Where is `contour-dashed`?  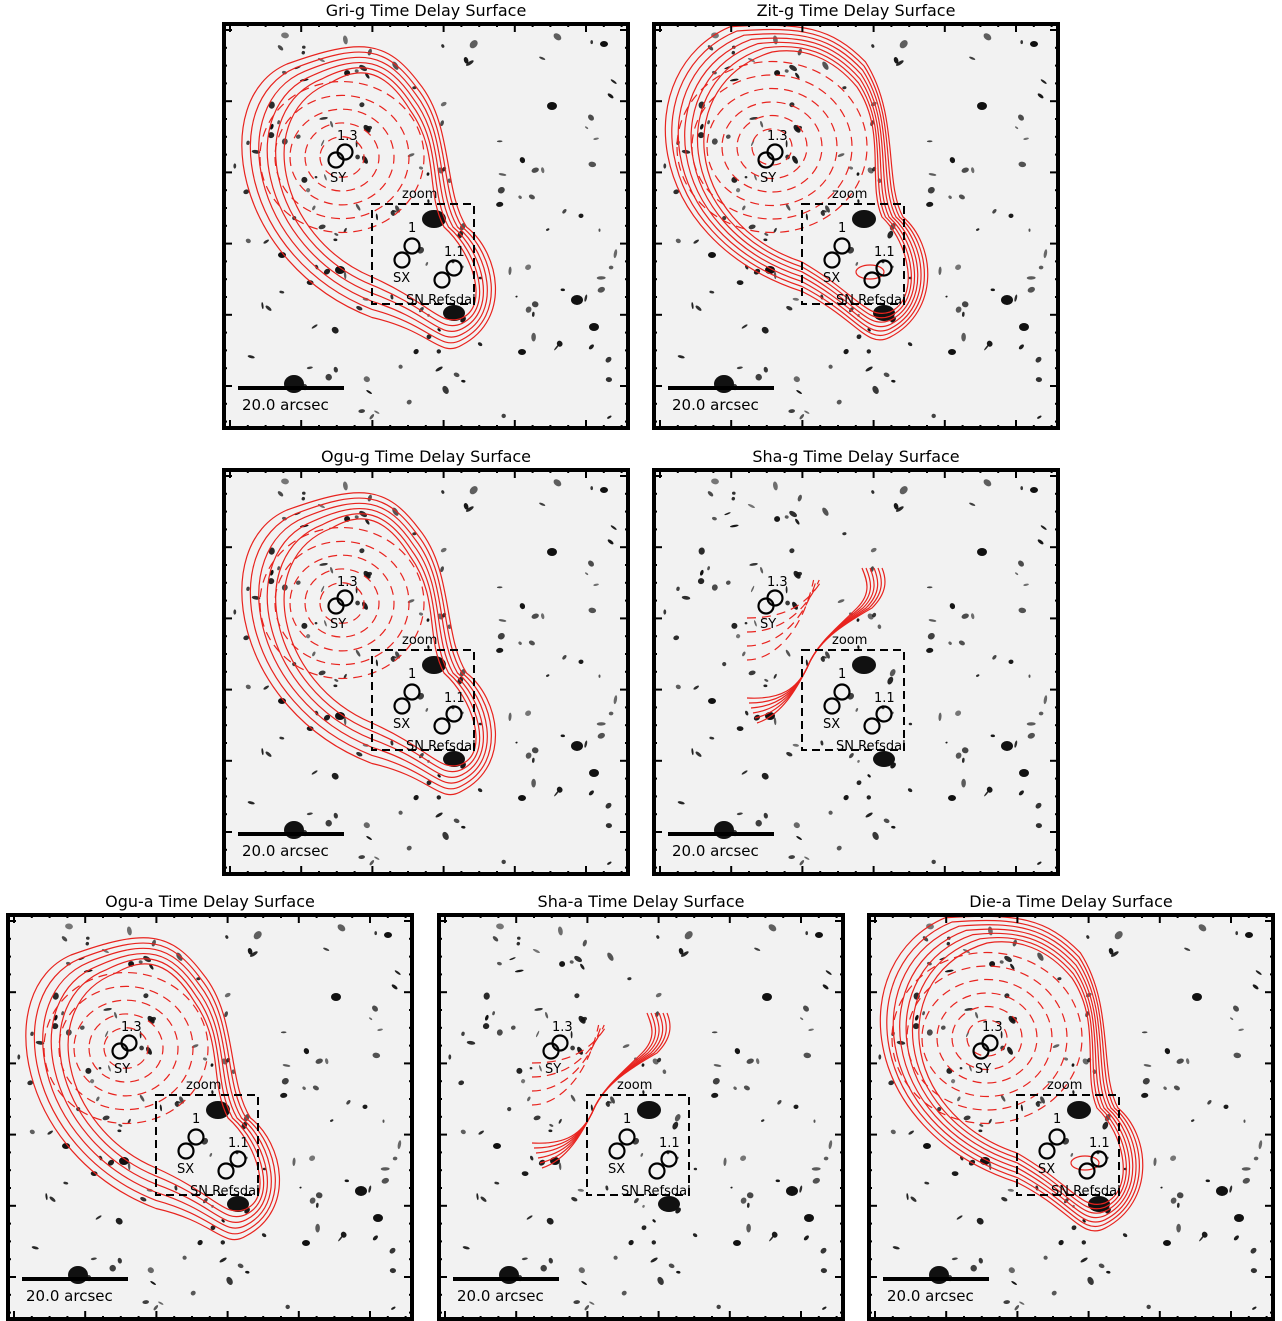 contour-dashed is located at coordinates (772, 147).